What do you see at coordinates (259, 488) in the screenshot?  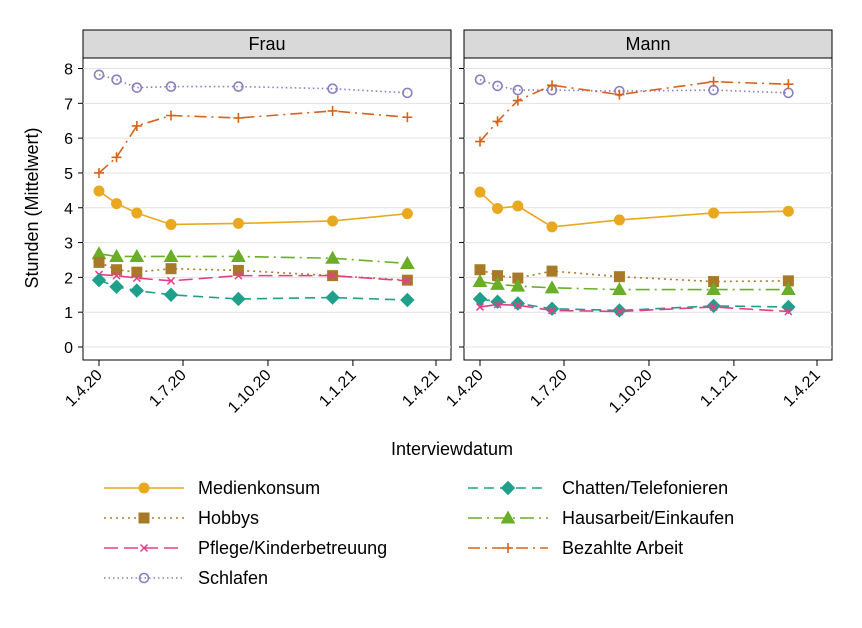 I see `legend-label: Medienkonsum` at bounding box center [259, 488].